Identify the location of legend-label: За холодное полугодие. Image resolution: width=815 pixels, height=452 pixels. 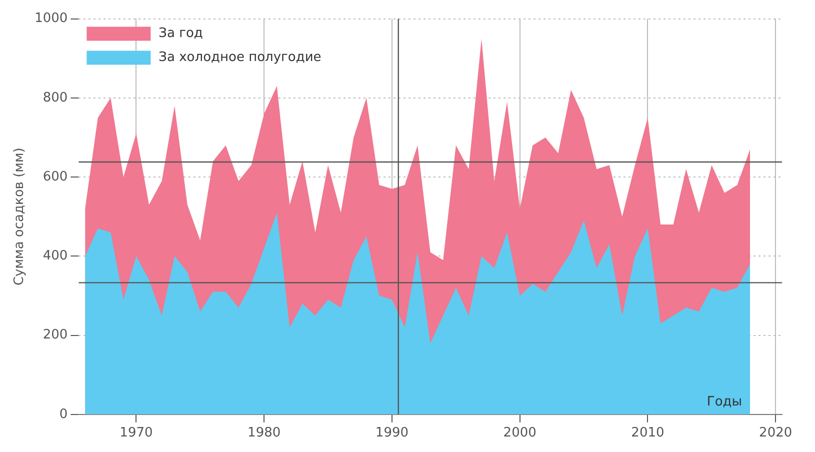
(240, 58).